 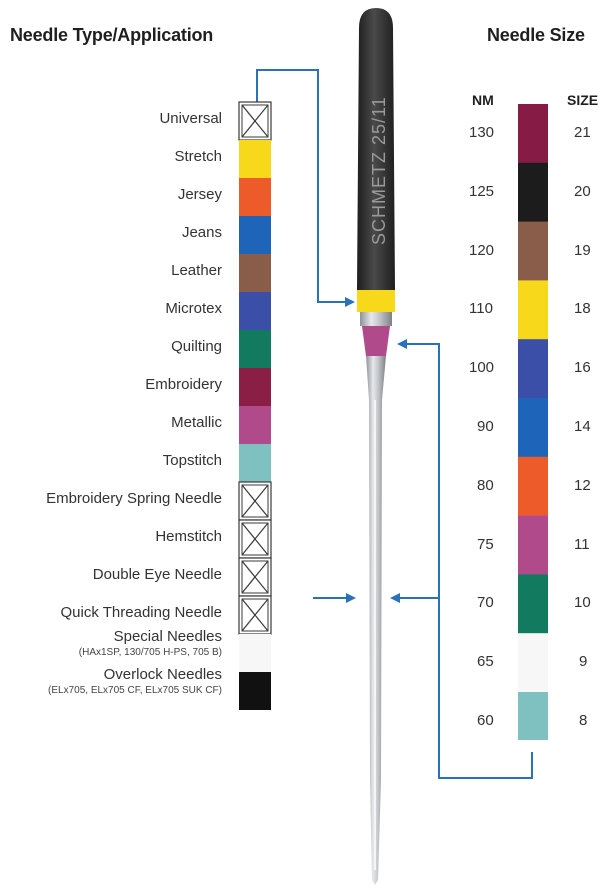 I want to click on size-value: 10, so click(x=582, y=603).